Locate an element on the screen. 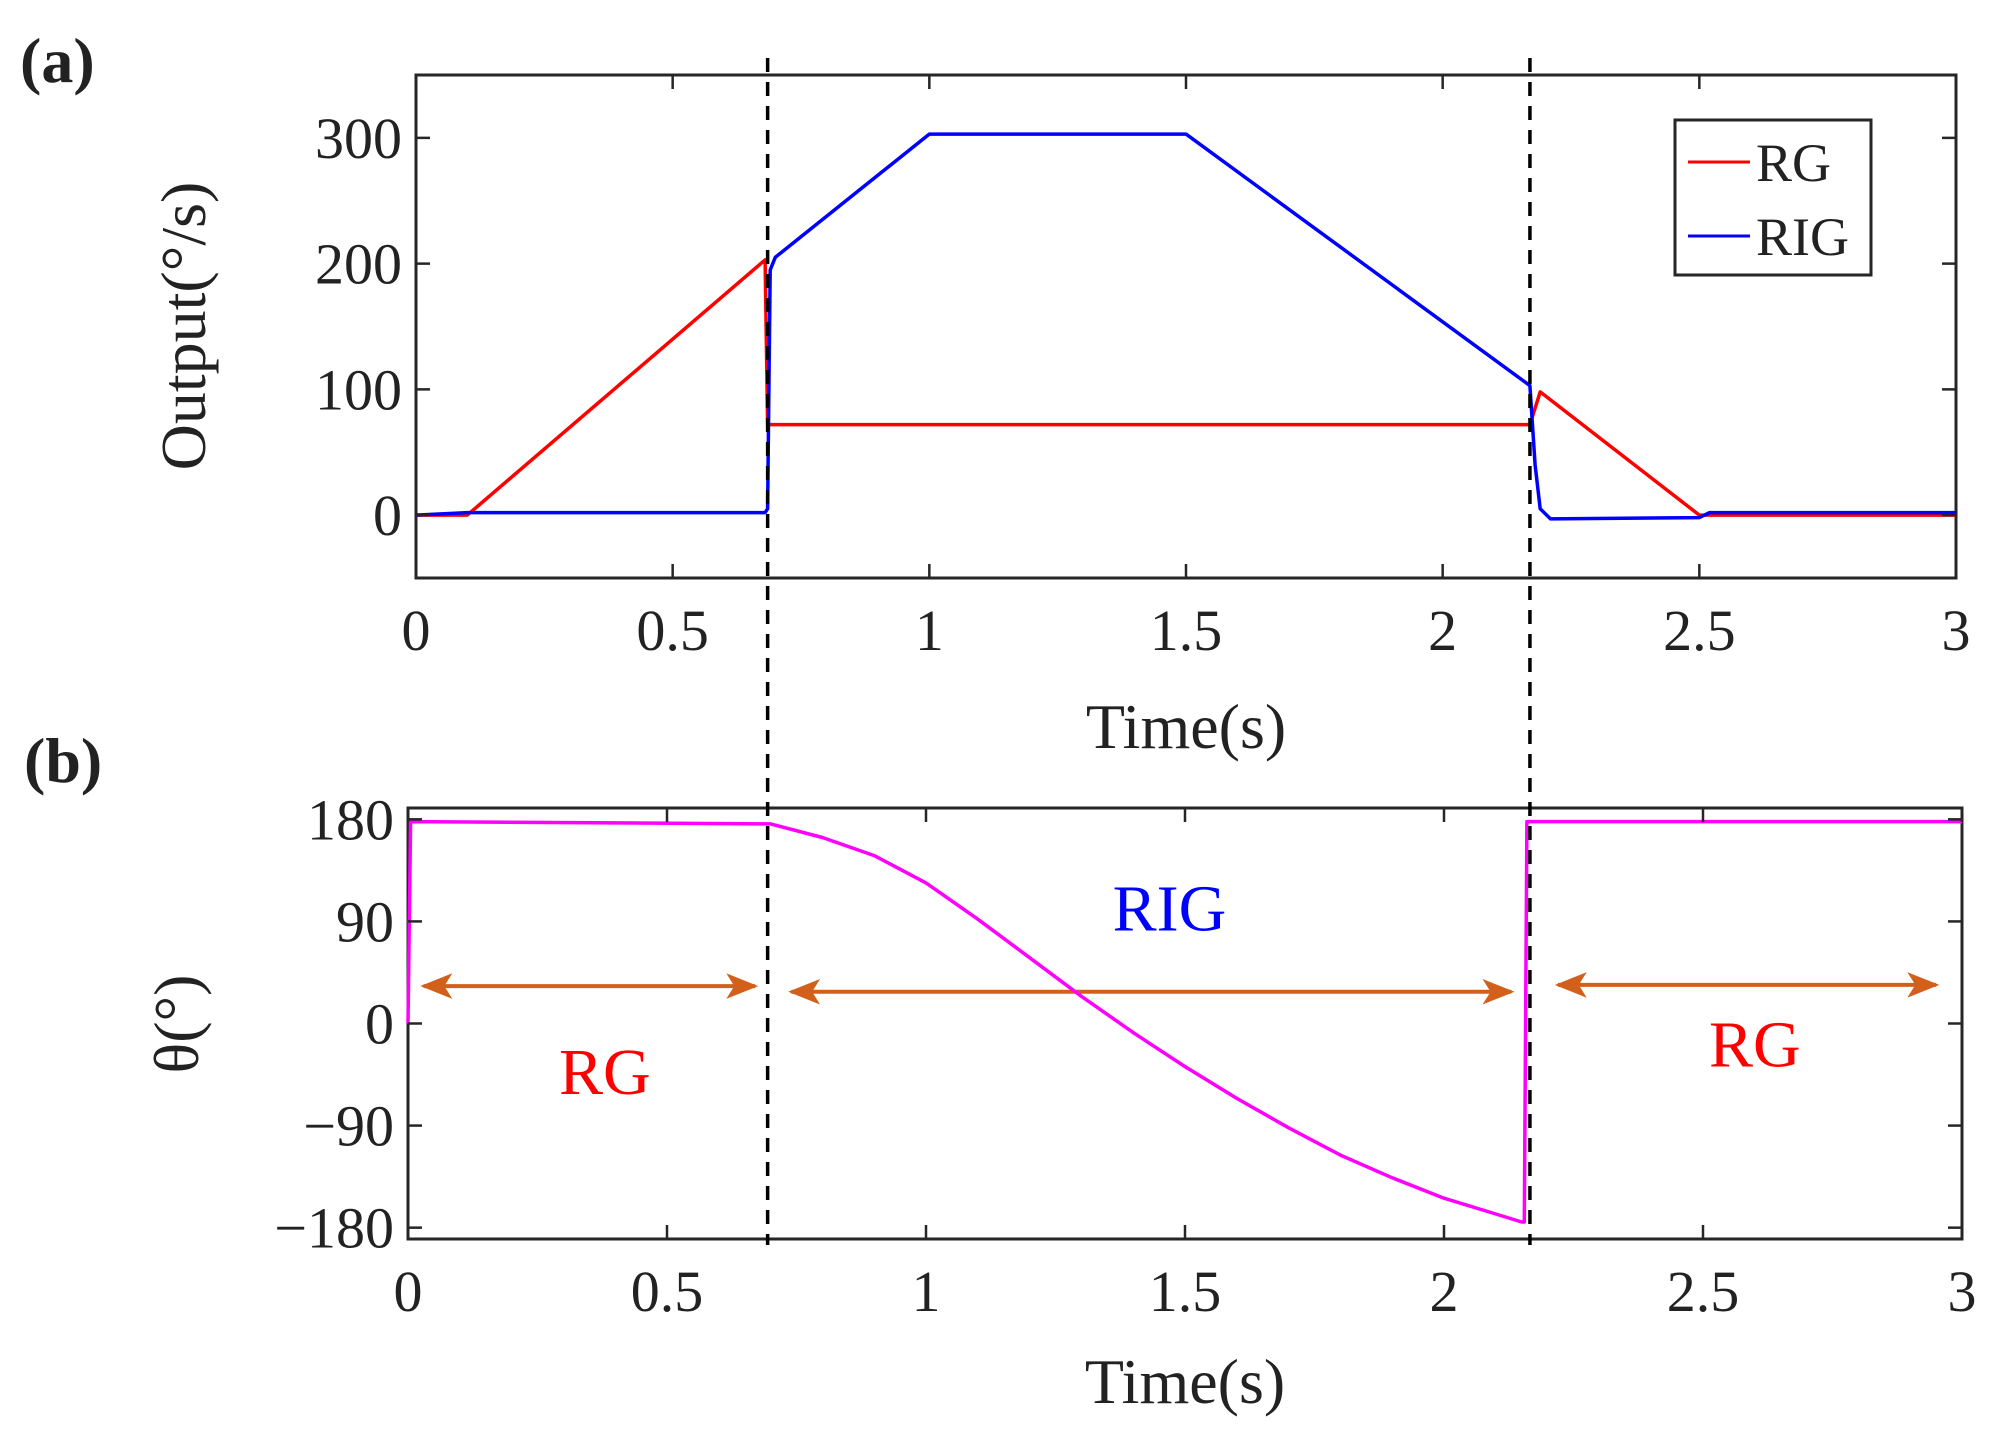 The width and height of the screenshot is (1993, 1444). panel-b-xtick-label: 0.5 is located at coordinates (667, 1291).